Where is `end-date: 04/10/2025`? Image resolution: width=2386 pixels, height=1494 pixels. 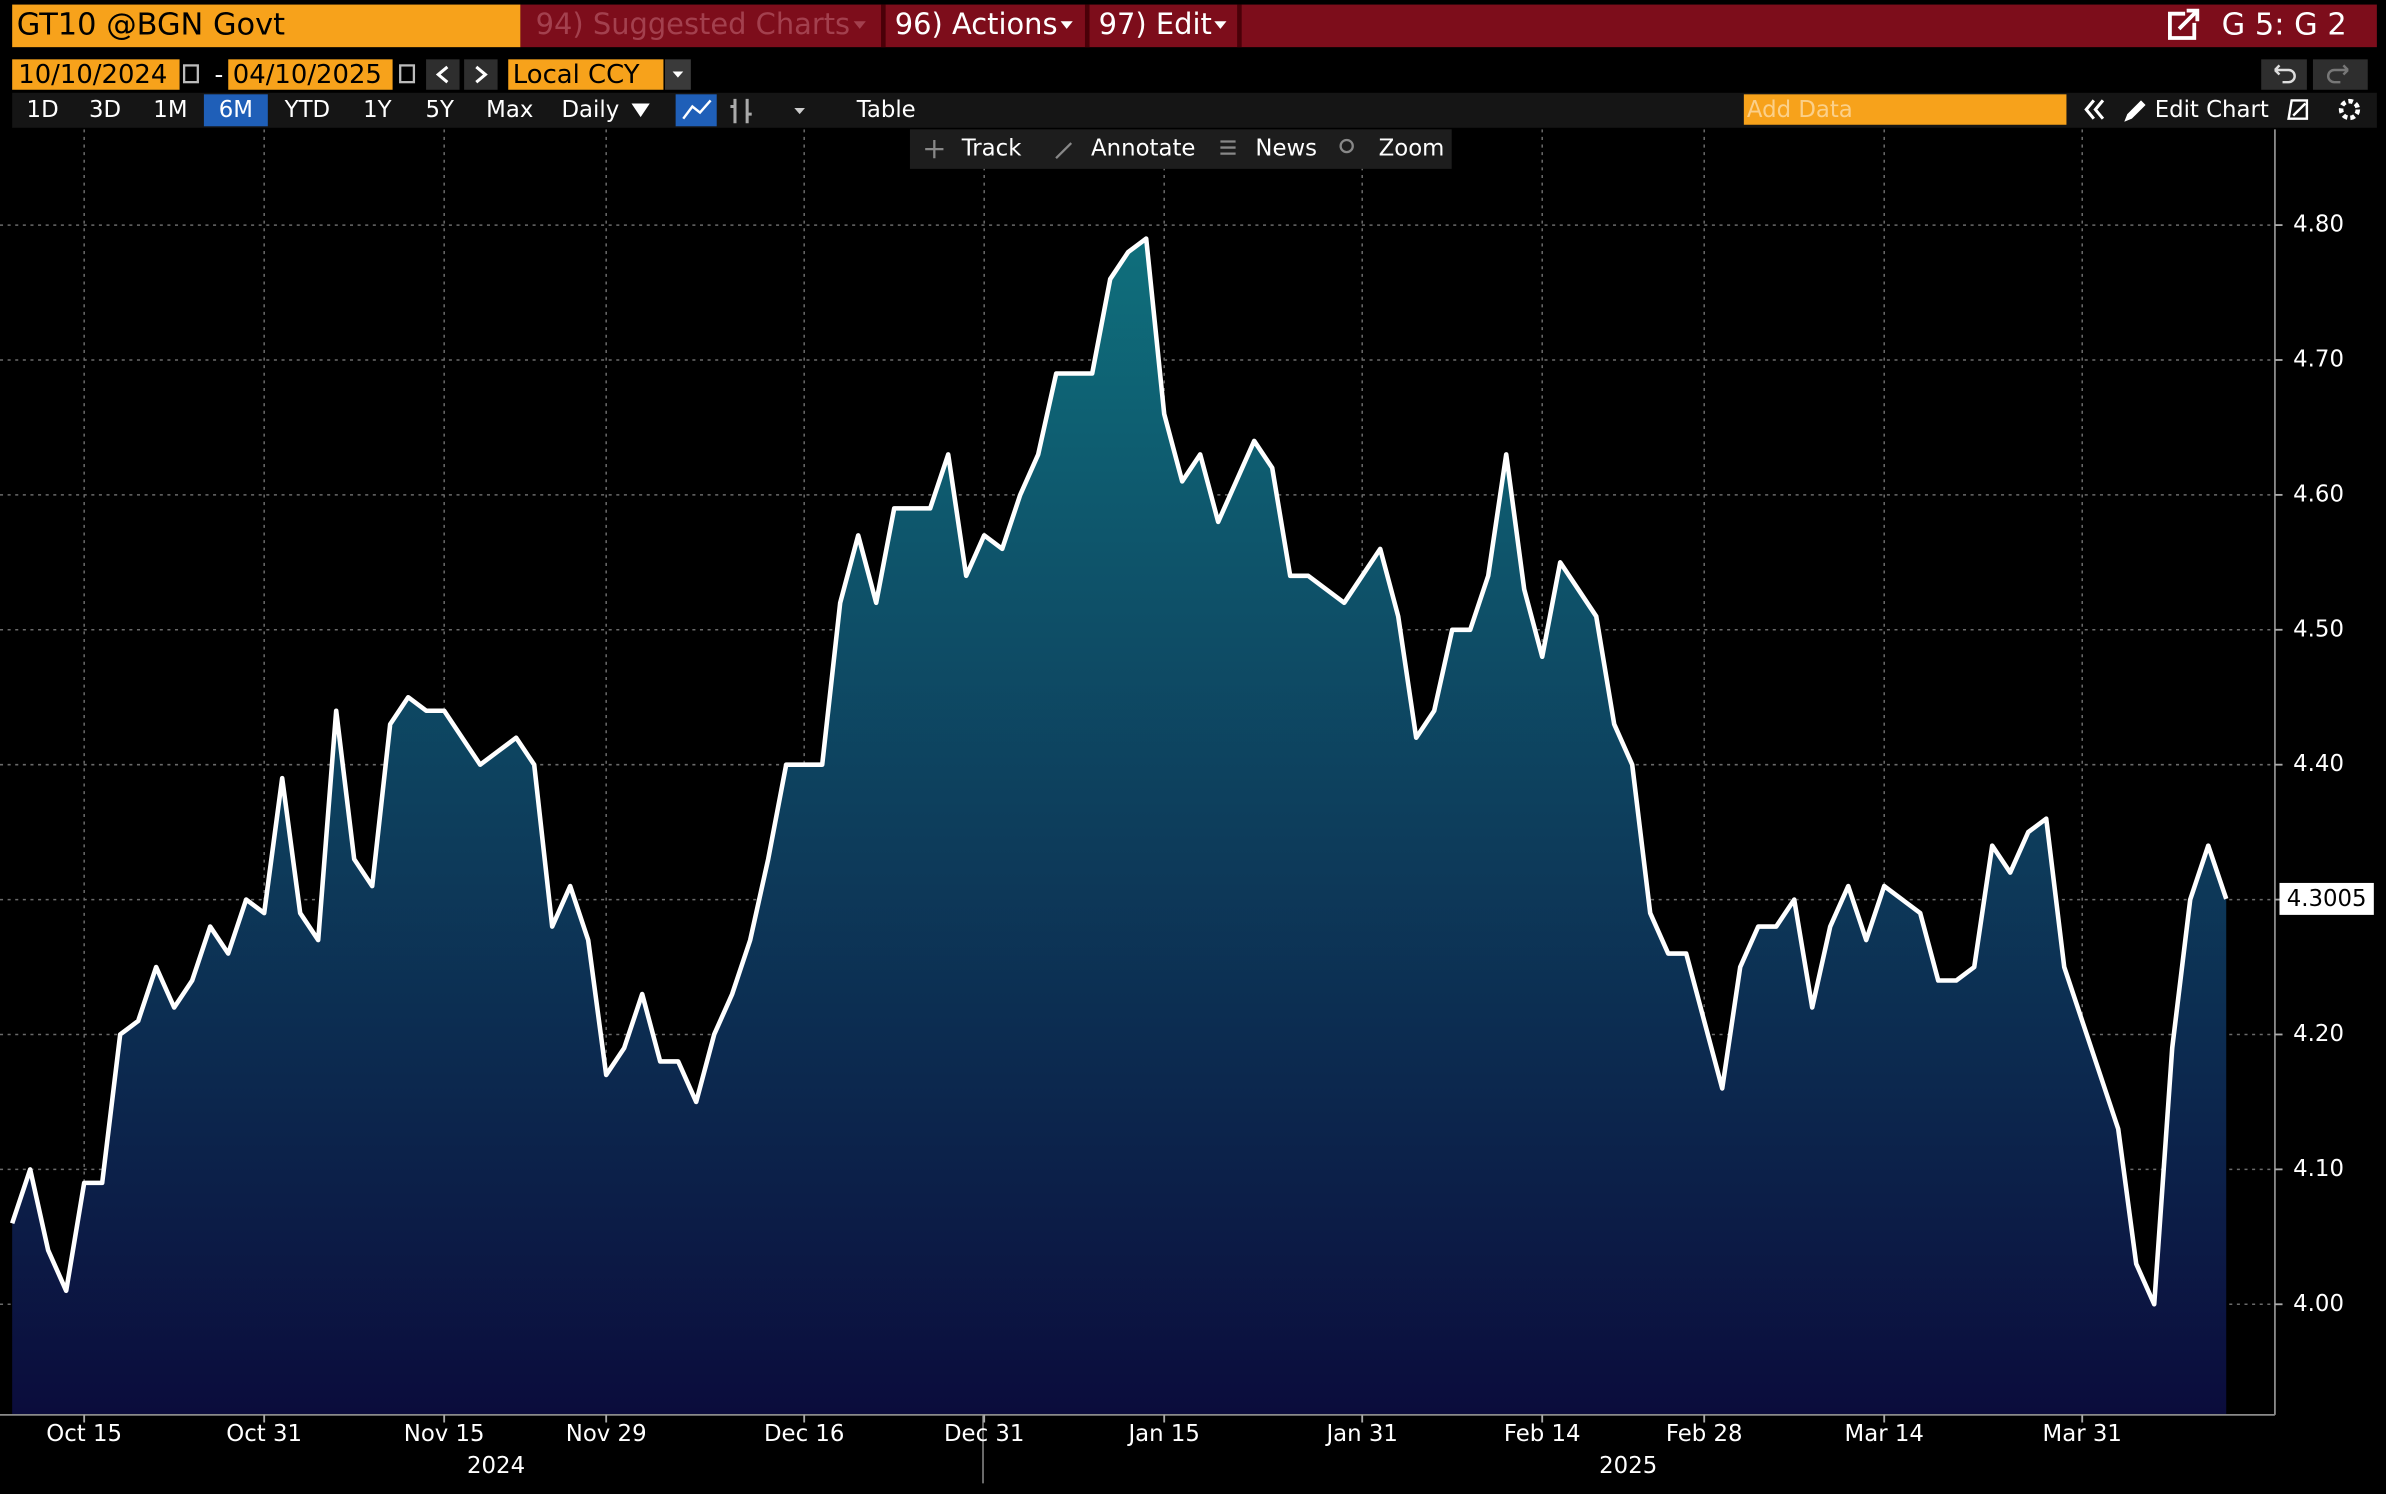
end-date: 04/10/2025 is located at coordinates (307, 75).